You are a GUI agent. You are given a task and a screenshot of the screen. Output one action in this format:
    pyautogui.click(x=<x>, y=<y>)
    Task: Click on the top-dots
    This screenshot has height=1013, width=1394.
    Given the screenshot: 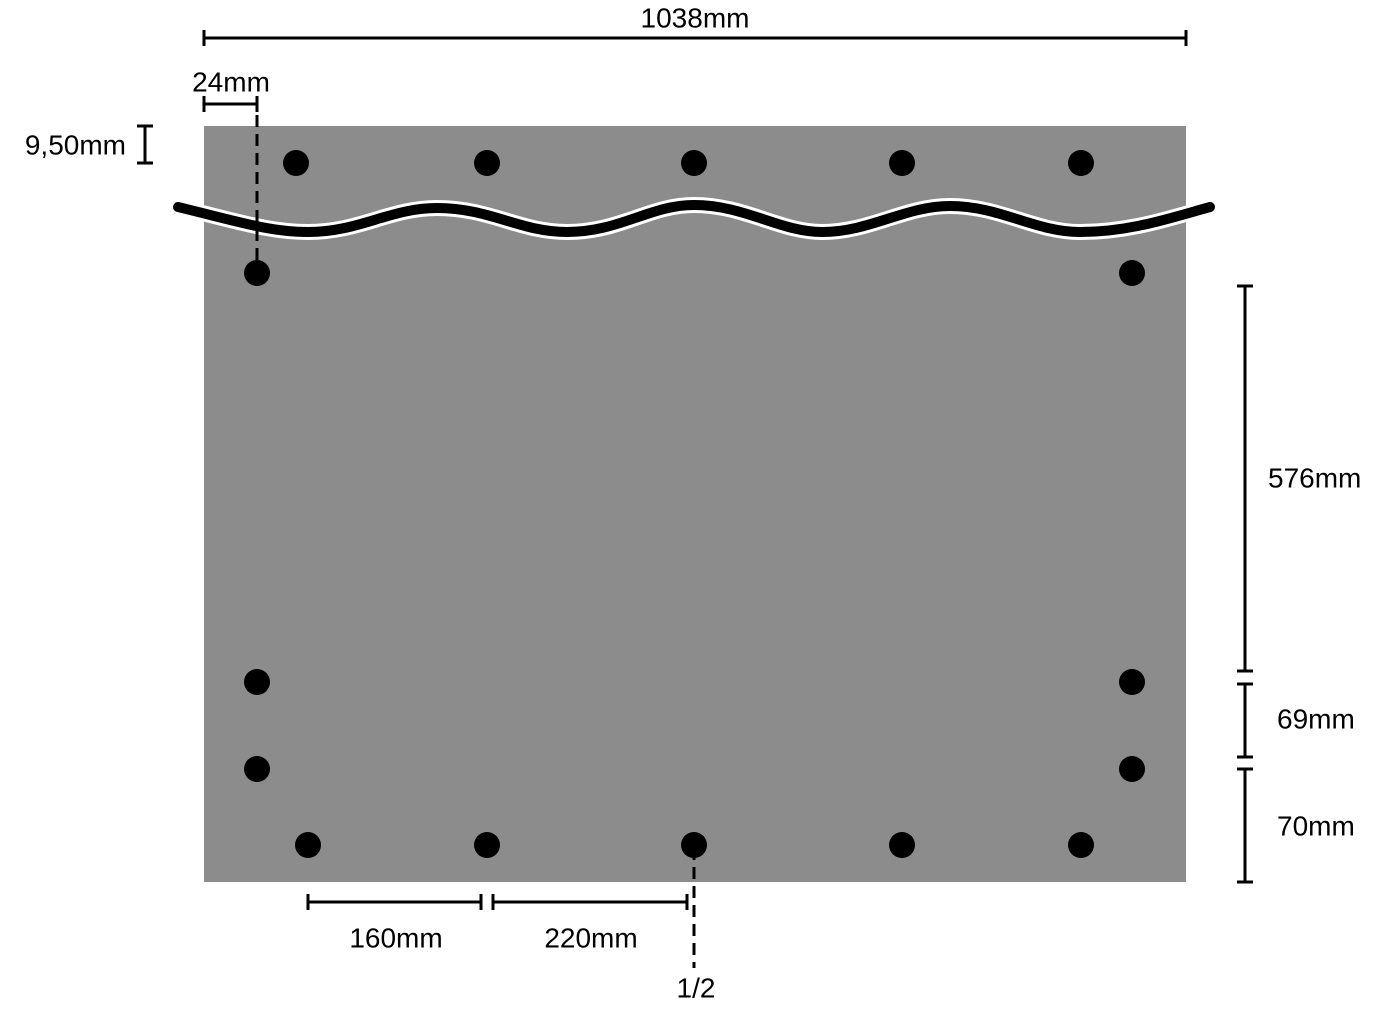 What is the action you would take?
    pyautogui.click(x=688, y=163)
    